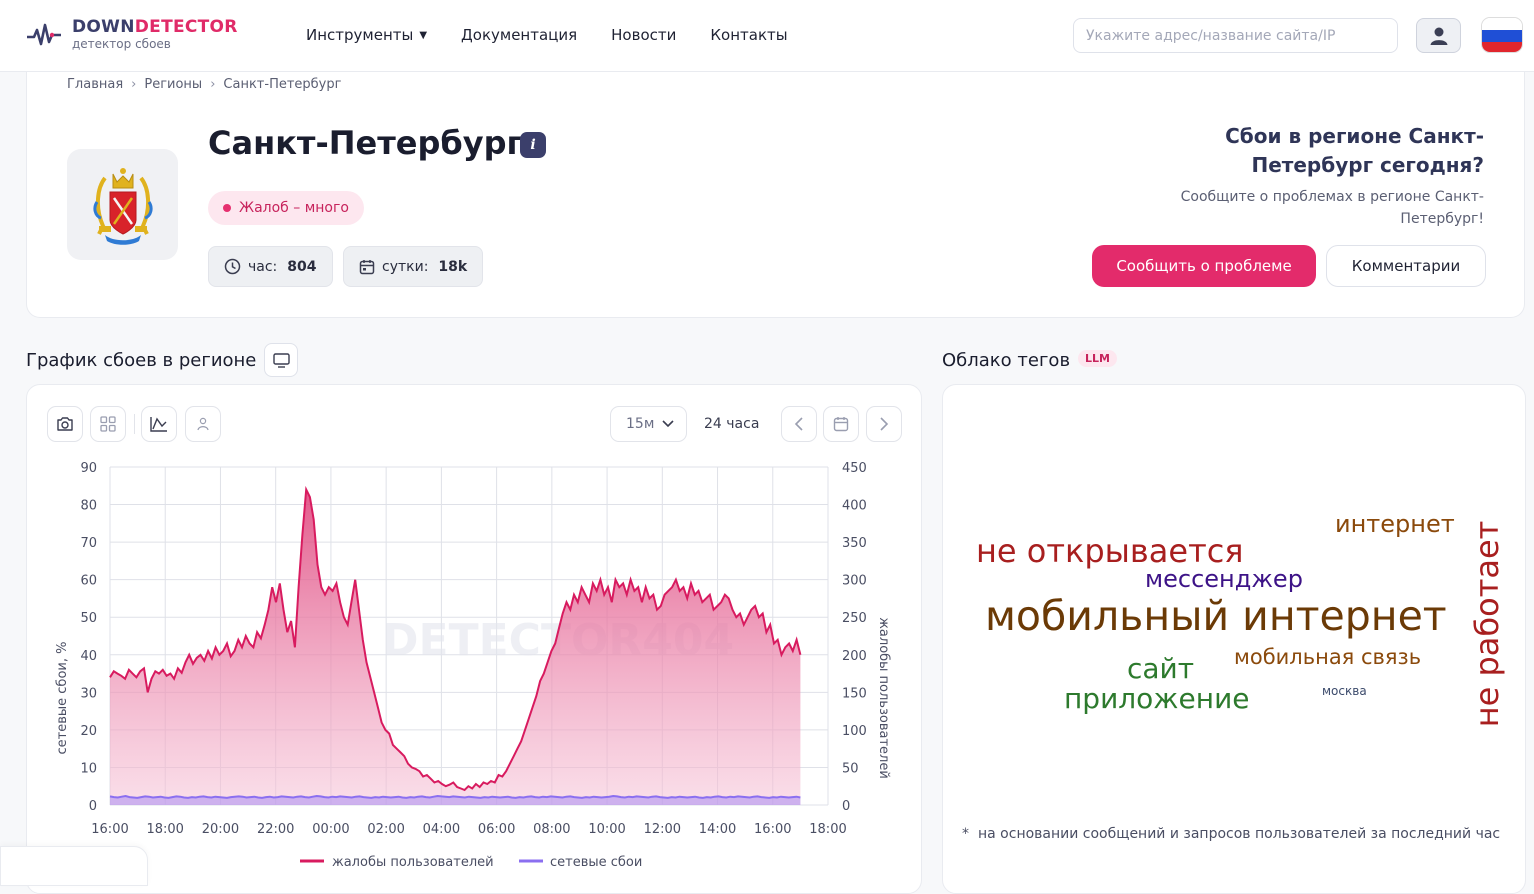 This screenshot has width=1534, height=894. What do you see at coordinates (88, 543) in the screenshot?
I see `left-tick-label: 70` at bounding box center [88, 543].